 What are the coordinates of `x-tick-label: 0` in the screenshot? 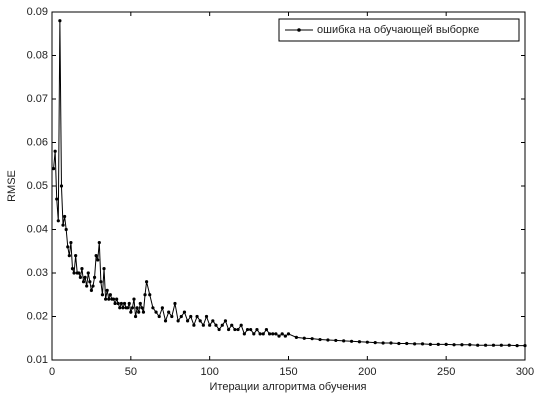 It's located at (52, 372).